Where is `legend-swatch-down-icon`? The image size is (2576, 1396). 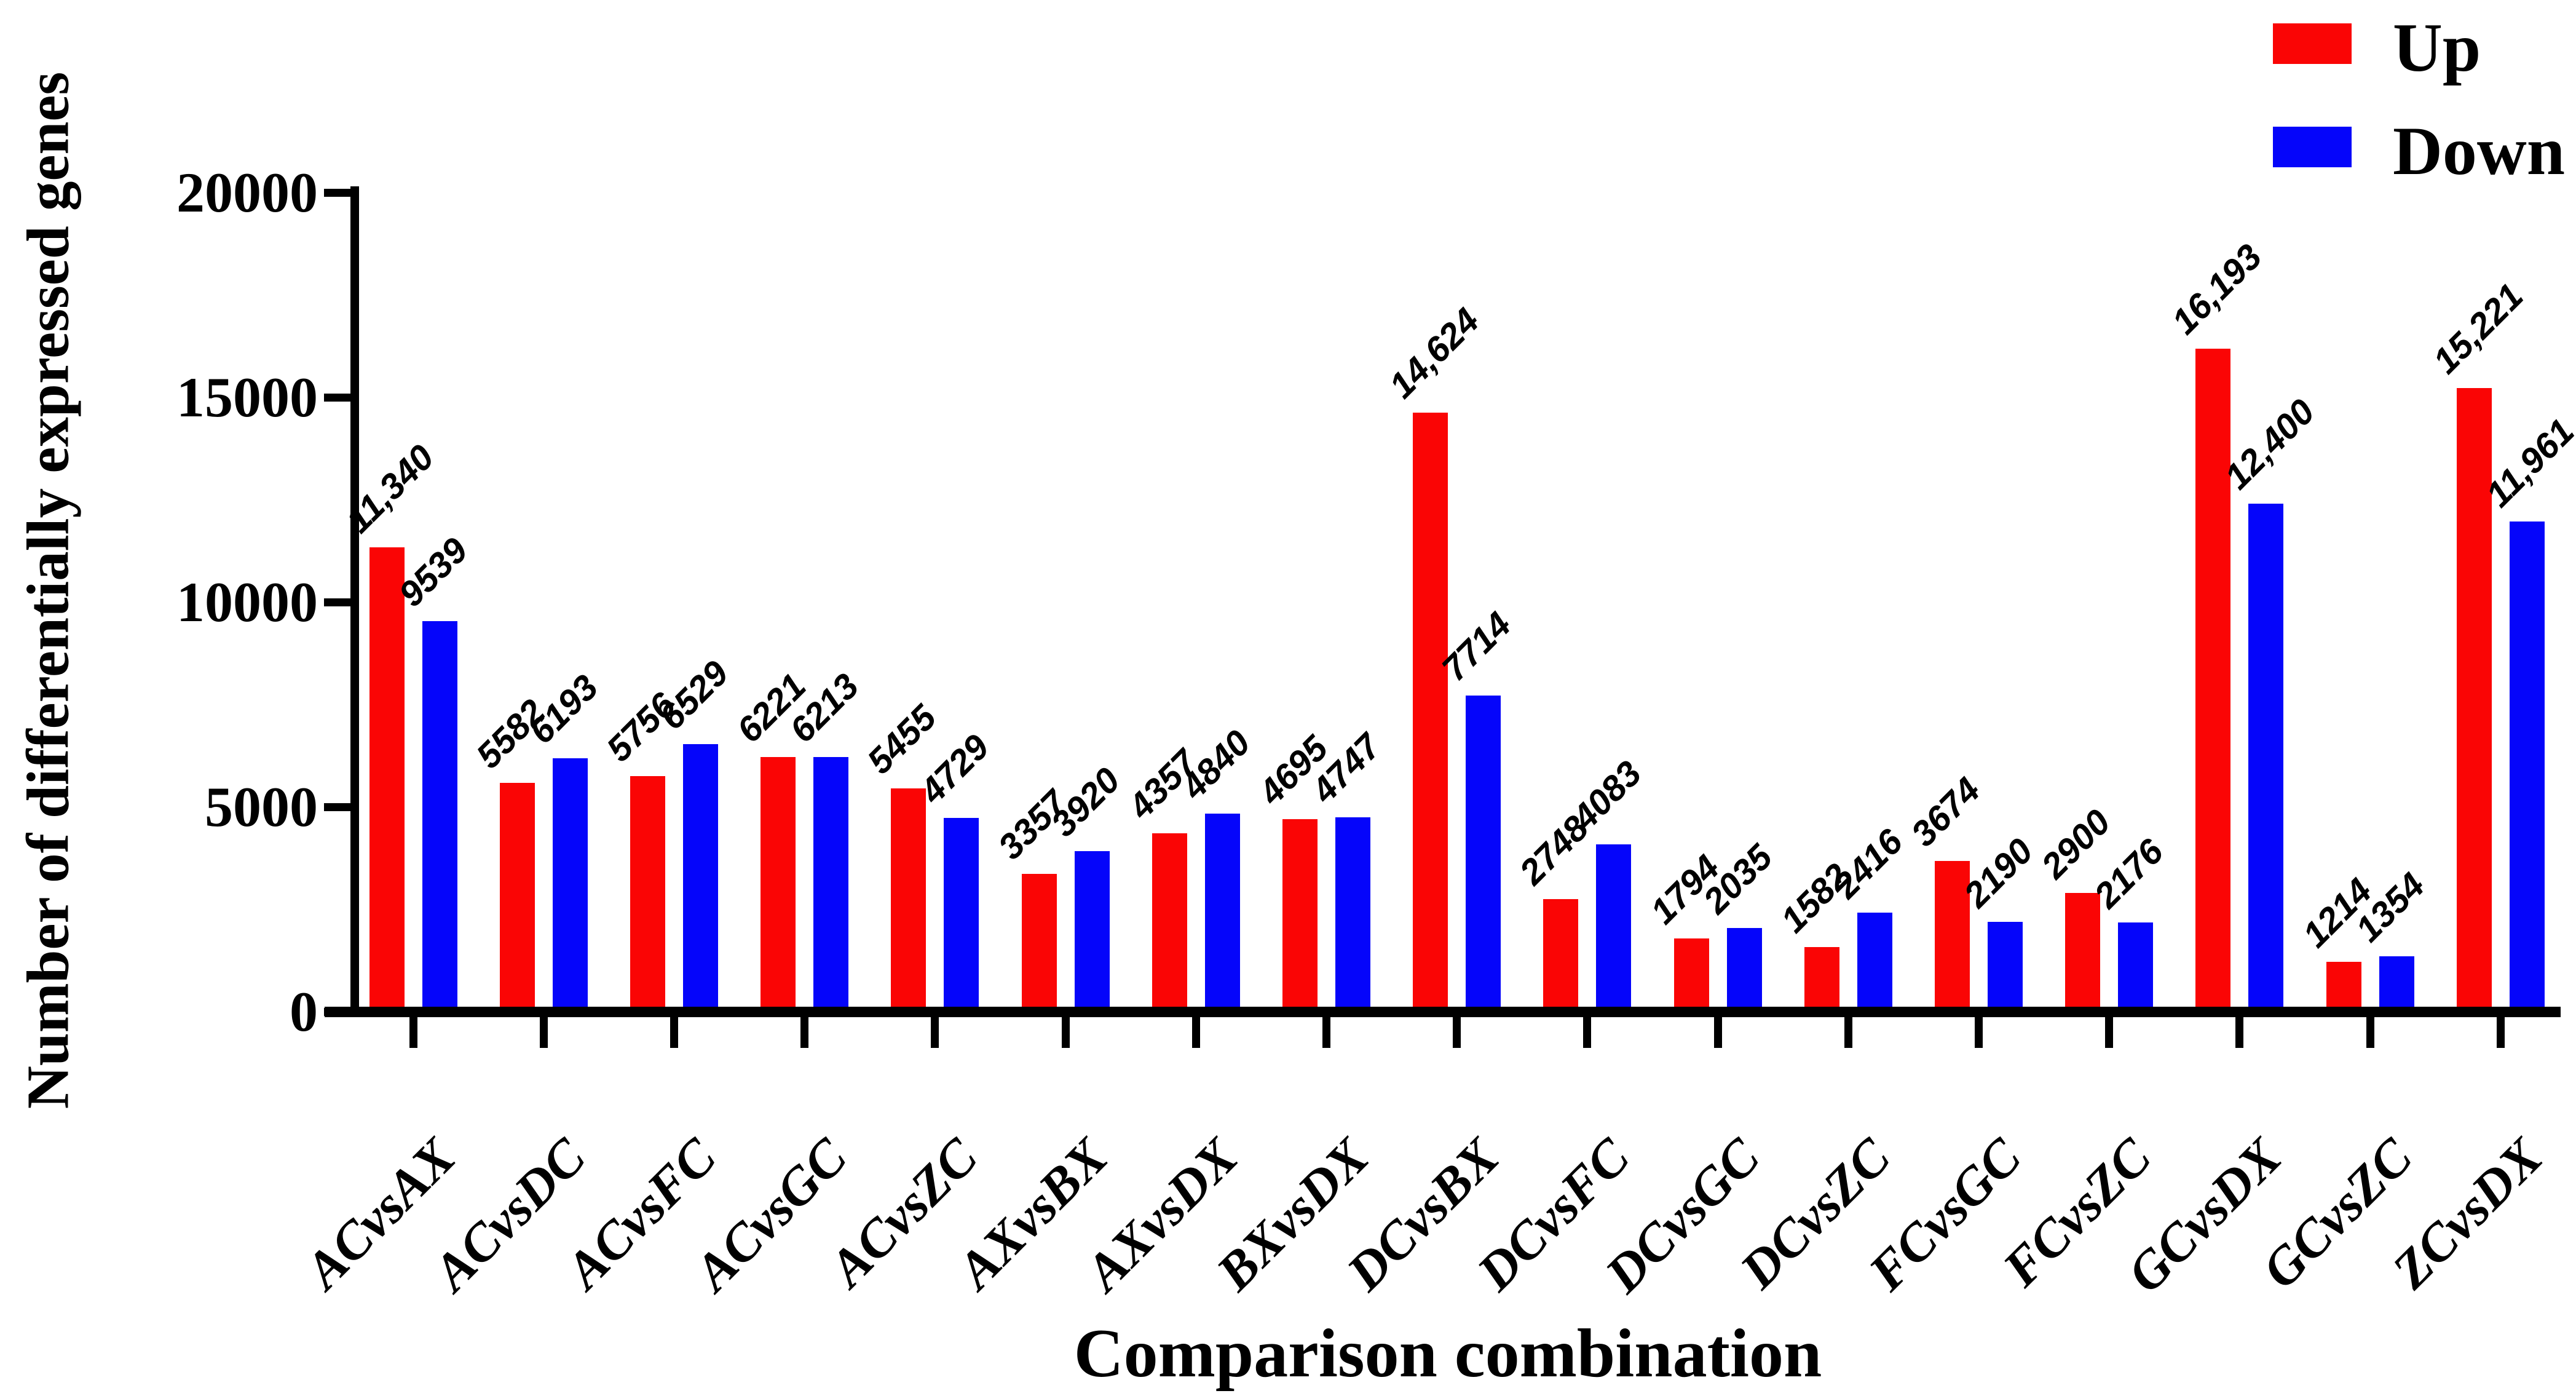
legend-swatch-down-icon is located at coordinates (2312, 147).